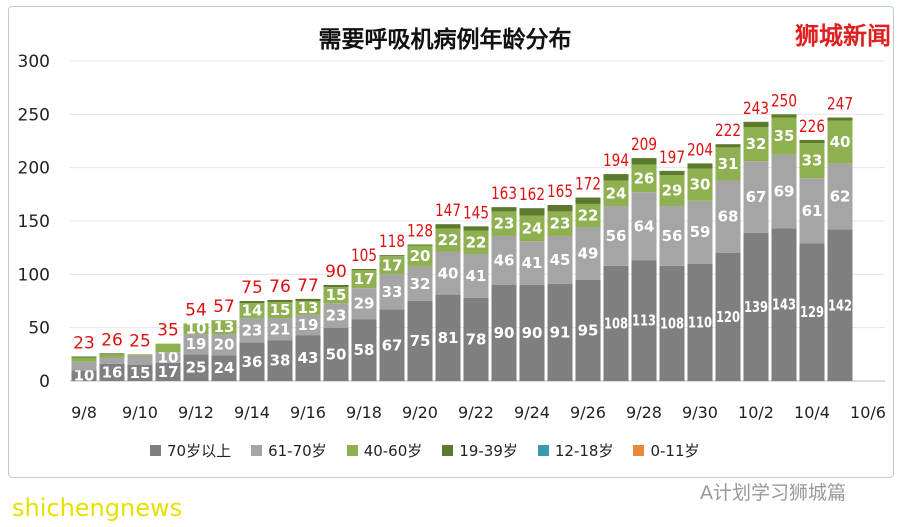 This screenshot has height=527, width=905. What do you see at coordinates (297, 451) in the screenshot?
I see `legend-label: 61-70岁` at bounding box center [297, 451].